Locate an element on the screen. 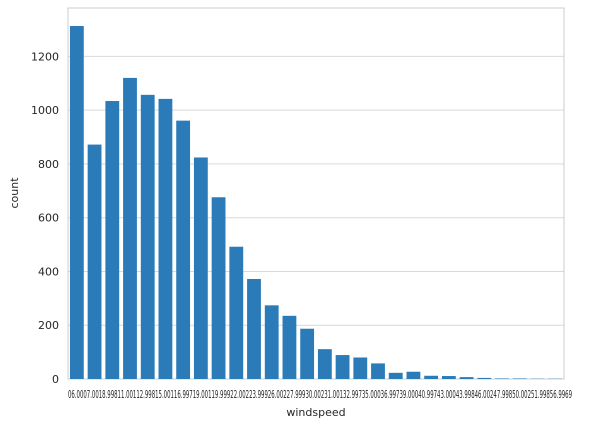 This screenshot has width=590, height=428. y-tick-labels: 0 200 400 600 800 1000 1200 is located at coordinates (45, 218).